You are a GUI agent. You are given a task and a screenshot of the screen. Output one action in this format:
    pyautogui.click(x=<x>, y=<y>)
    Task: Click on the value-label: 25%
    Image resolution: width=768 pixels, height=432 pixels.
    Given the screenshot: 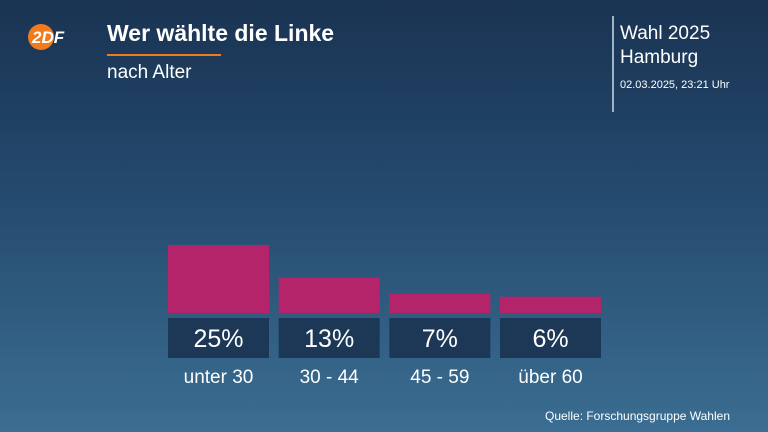 What is the action you would take?
    pyautogui.click(x=218, y=339)
    